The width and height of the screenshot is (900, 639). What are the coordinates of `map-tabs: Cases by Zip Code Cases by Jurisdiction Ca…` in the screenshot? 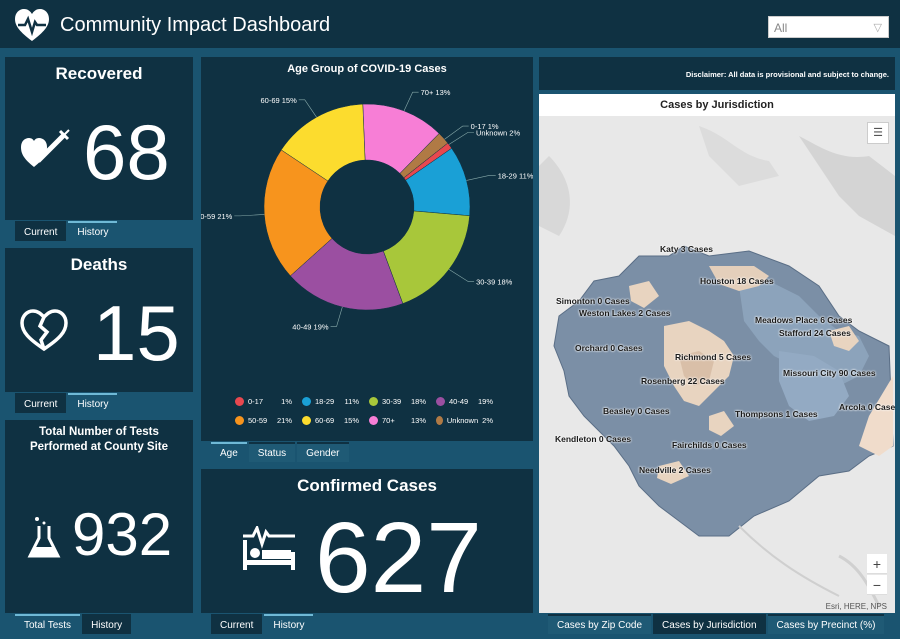 It's located at (717, 624).